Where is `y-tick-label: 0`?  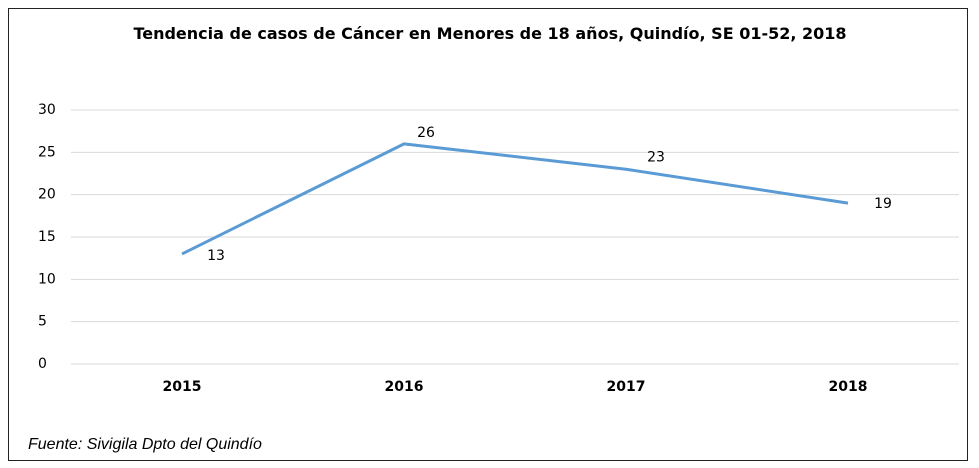
y-tick-label: 0 is located at coordinates (42, 364).